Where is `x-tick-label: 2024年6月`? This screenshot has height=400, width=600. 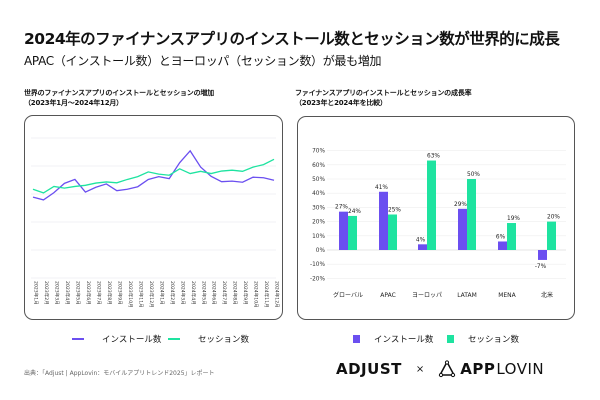 x-tick-label: 2024年6月 is located at coordinates (214, 293).